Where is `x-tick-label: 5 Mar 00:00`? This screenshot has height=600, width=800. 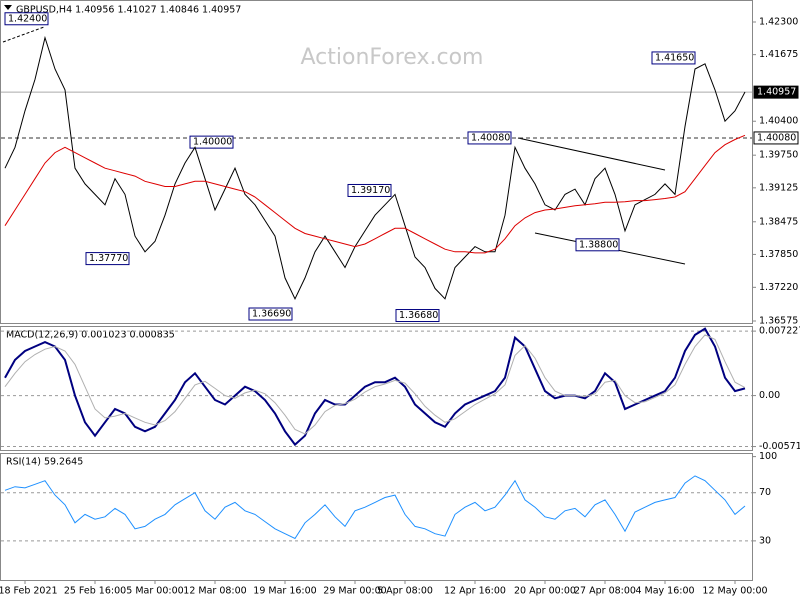
x-tick-label: 5 Mar 00:00 is located at coordinates (154, 591).